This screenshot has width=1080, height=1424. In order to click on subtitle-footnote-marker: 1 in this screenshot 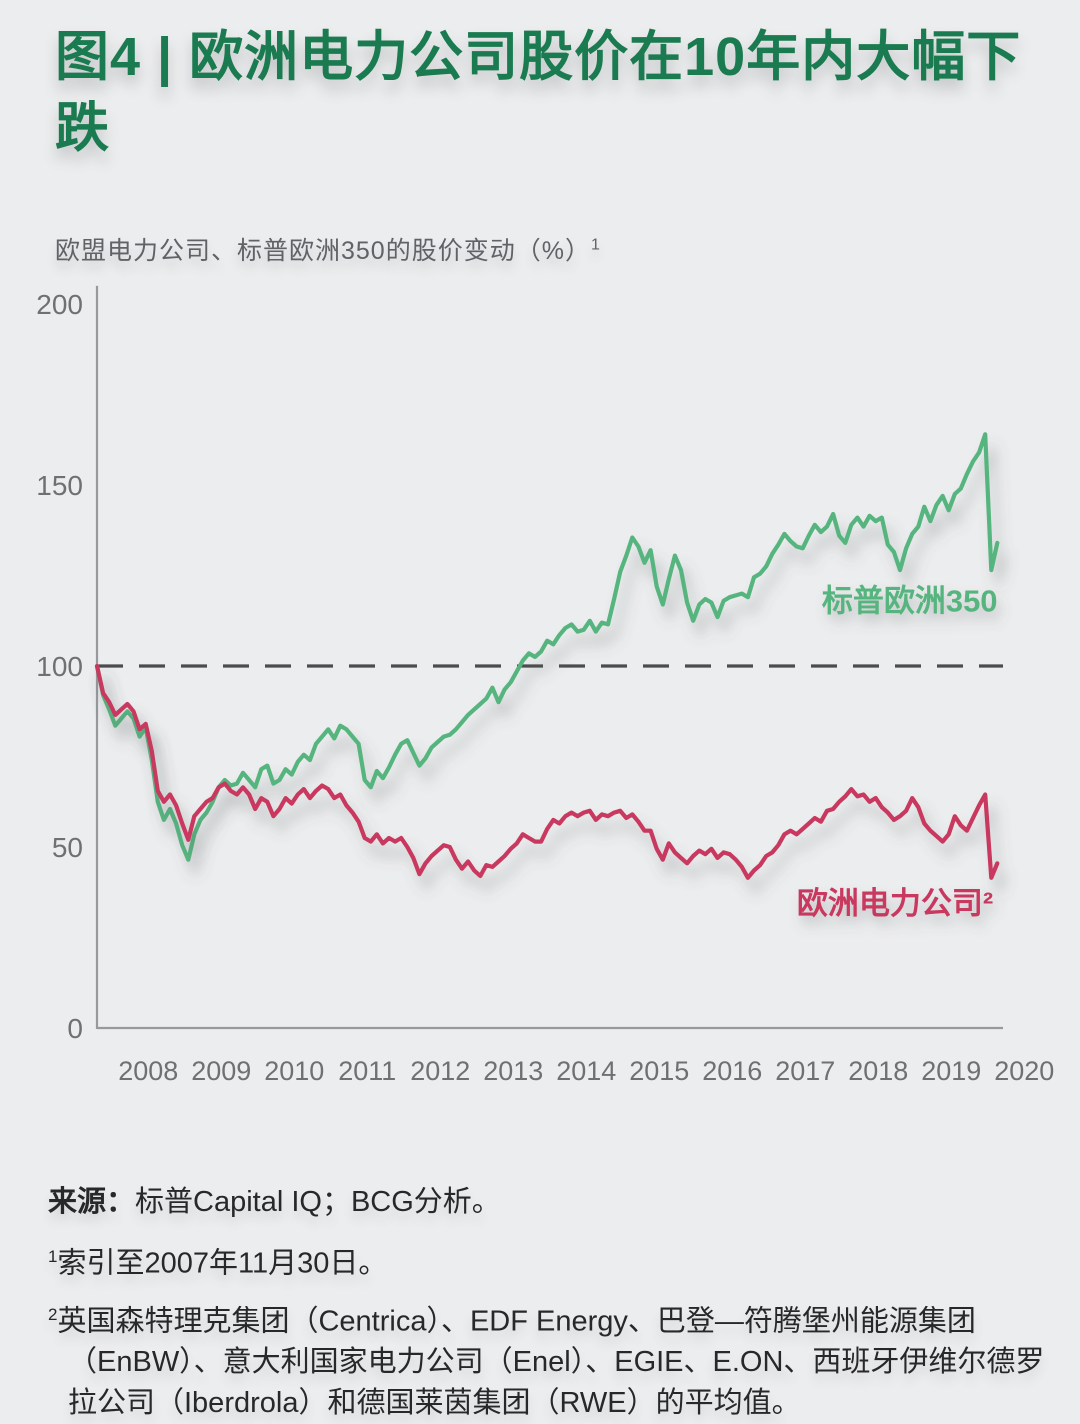, I will do `click(595, 245)`.